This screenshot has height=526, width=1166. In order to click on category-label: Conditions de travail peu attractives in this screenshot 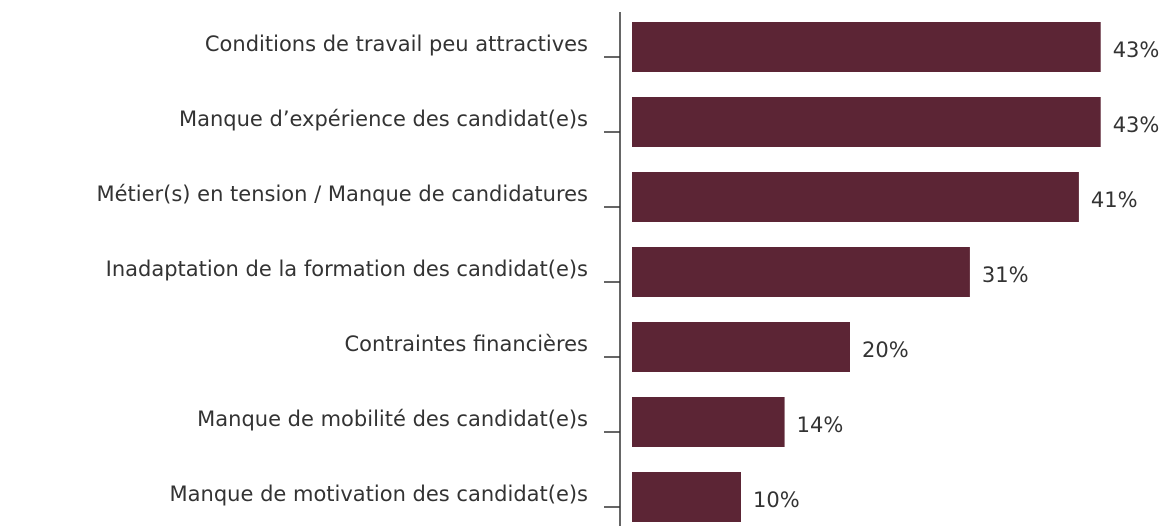, I will do `click(396, 44)`.